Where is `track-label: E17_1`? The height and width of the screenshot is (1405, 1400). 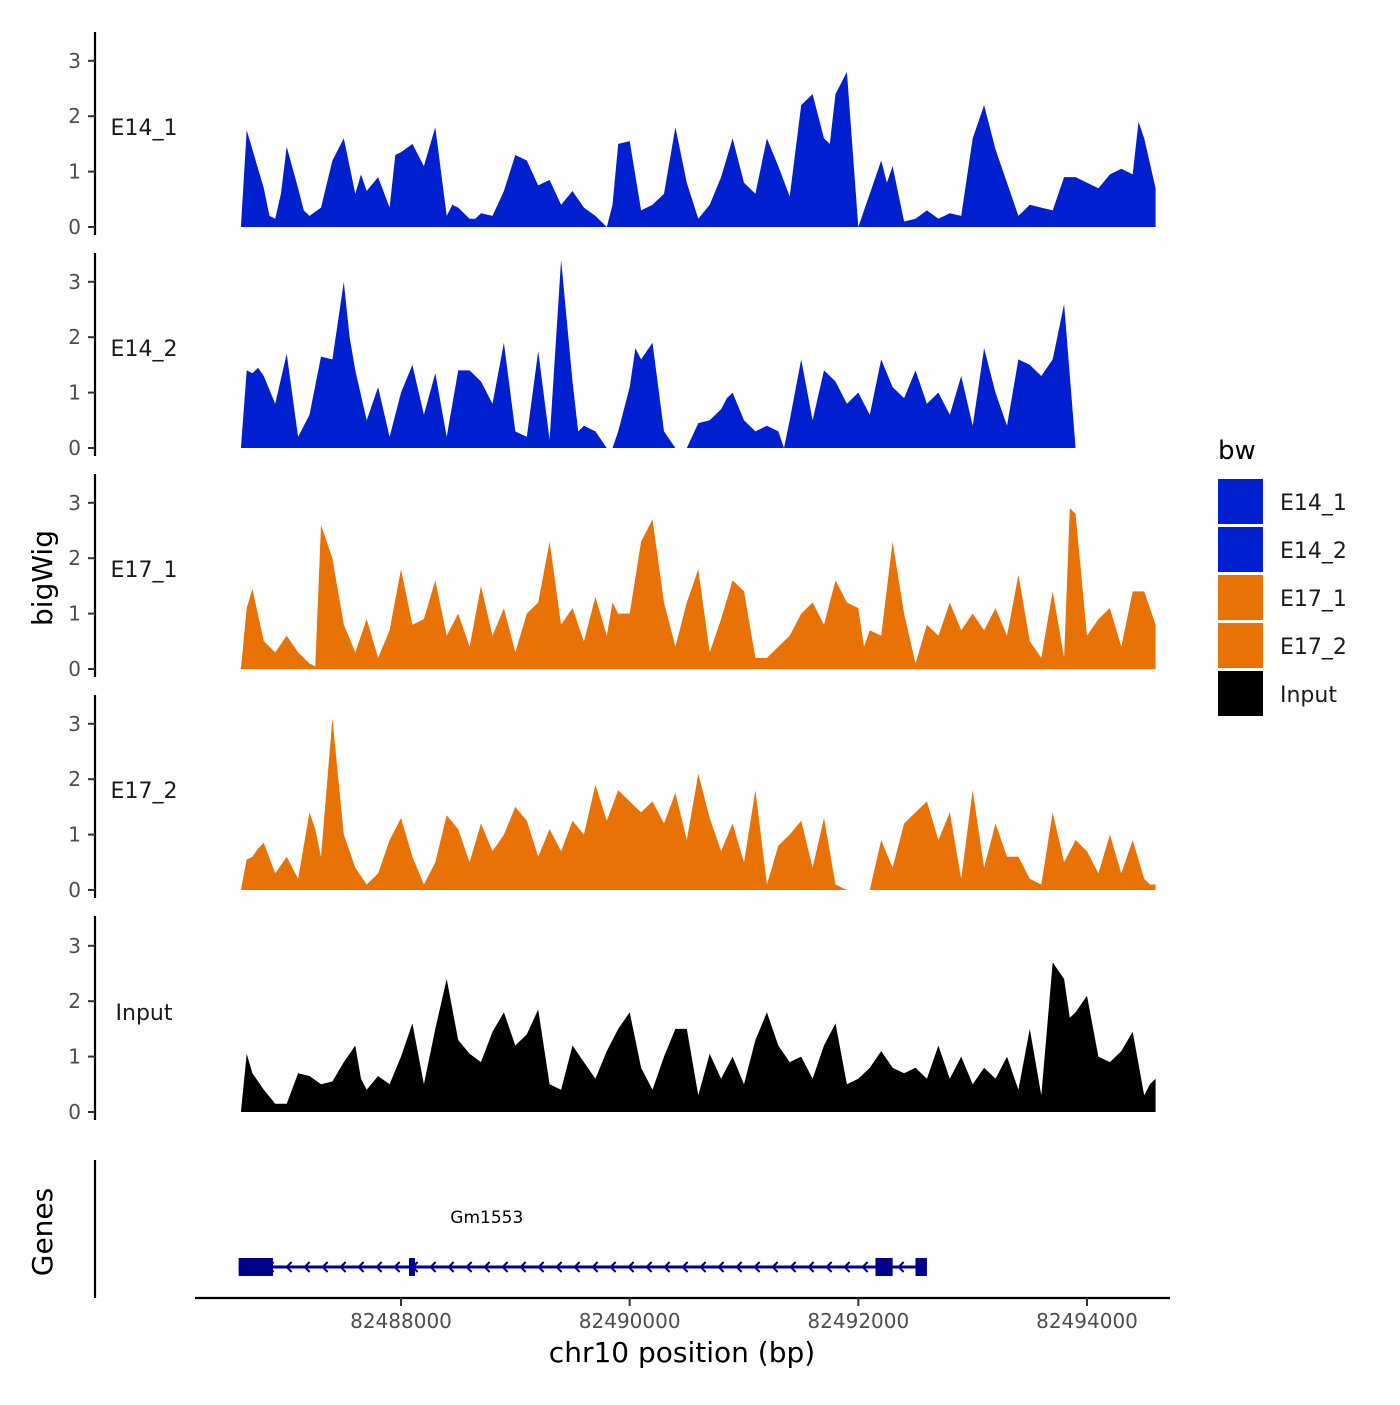 track-label: E17_1 is located at coordinates (144, 570).